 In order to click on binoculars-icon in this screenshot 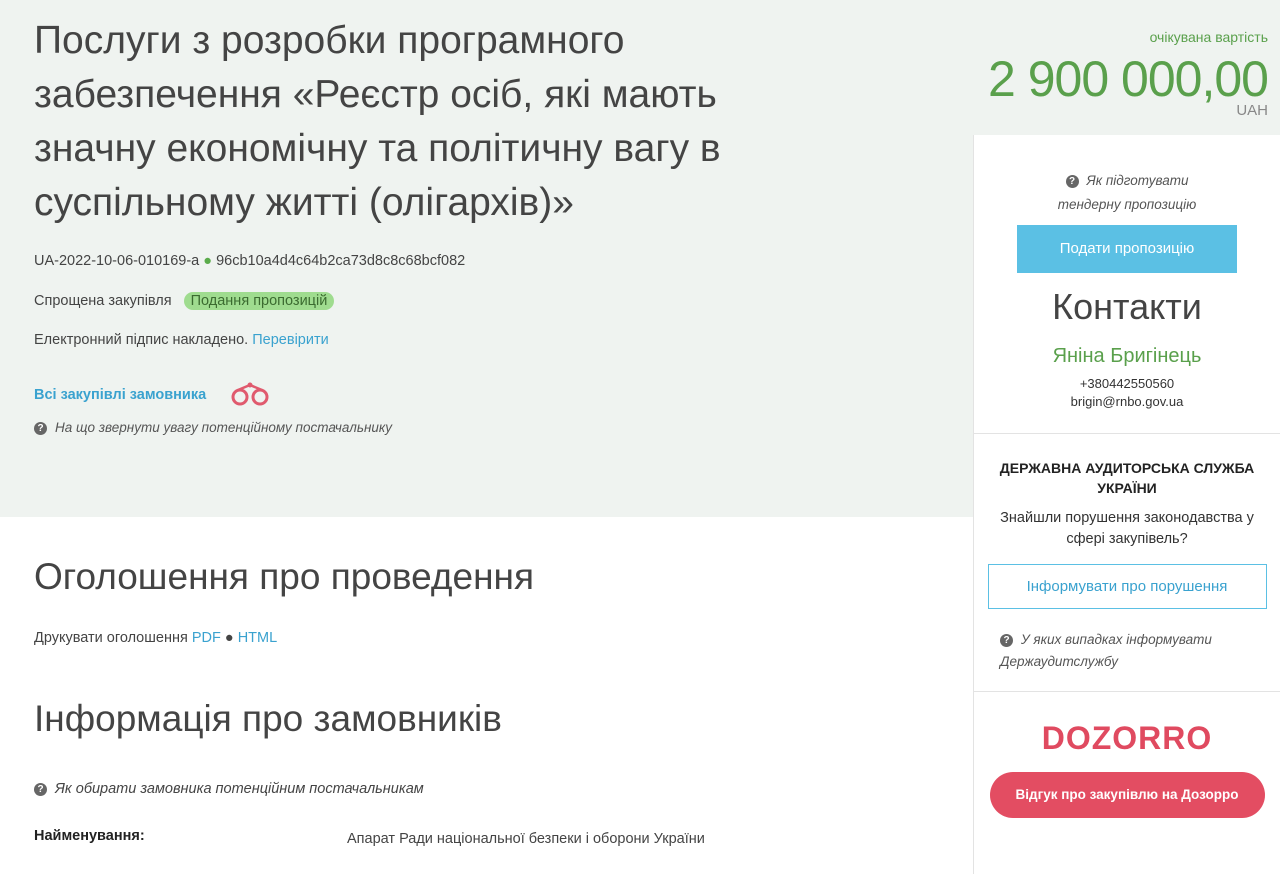, I will do `click(251, 394)`.